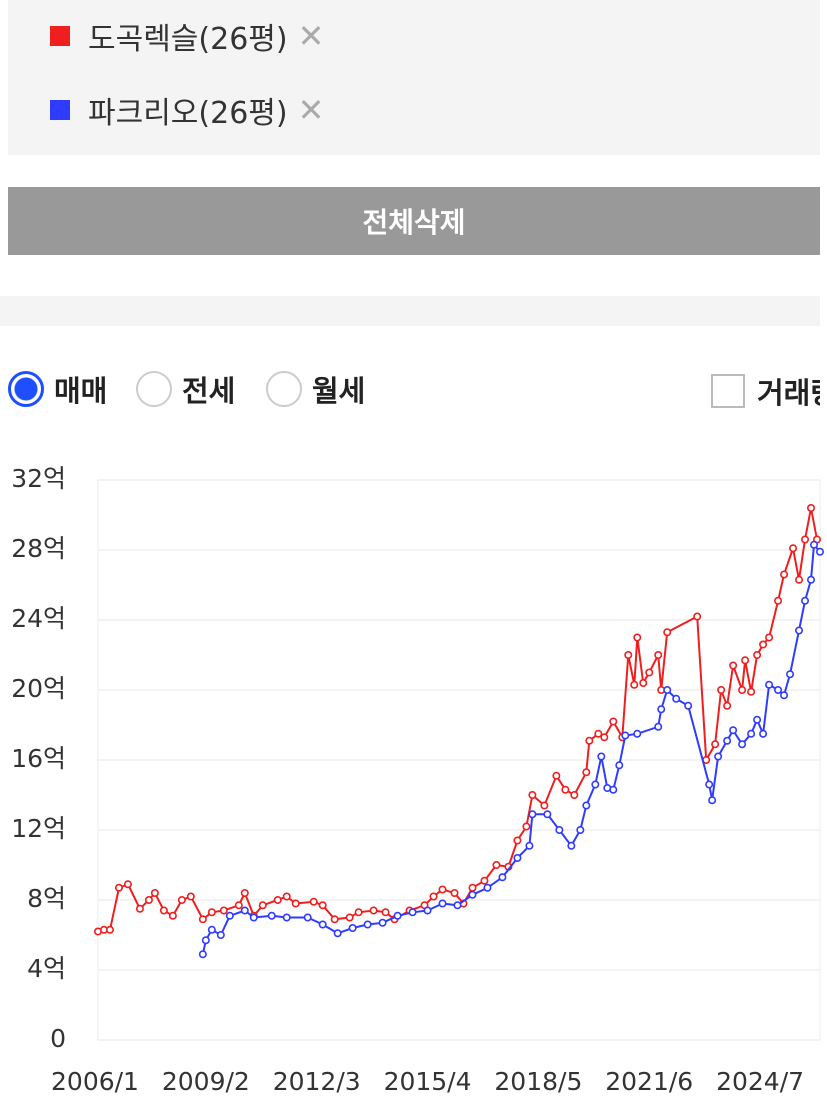 This screenshot has height=1115, width=827. Describe the element at coordinates (38, 828) in the screenshot. I see `y-tick-label: 12억` at that location.